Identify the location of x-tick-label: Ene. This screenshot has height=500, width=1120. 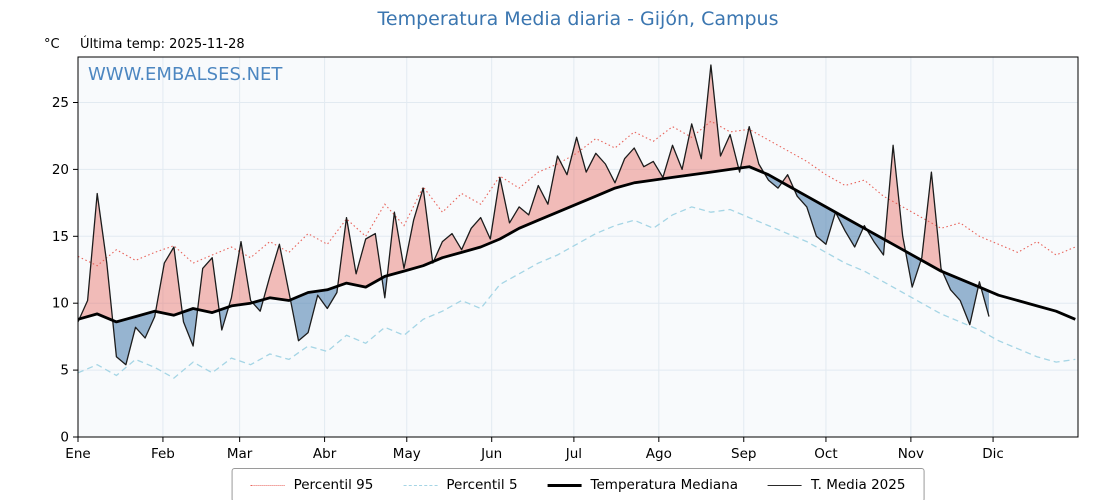
(77, 454).